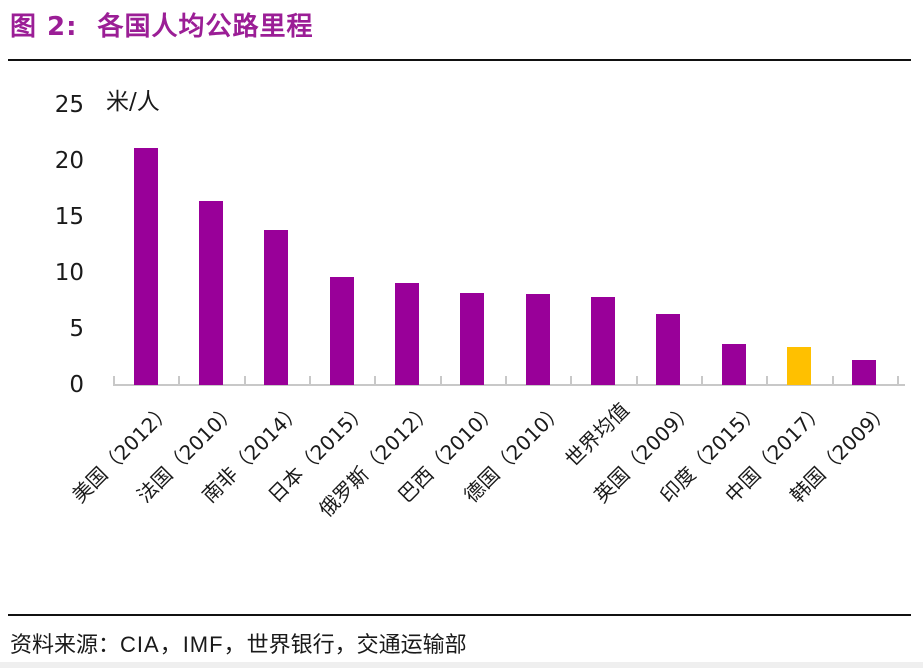  Describe the element at coordinates (356, 645) in the screenshot. I see `source-note-cn: 世界银行，交通运输部` at that location.